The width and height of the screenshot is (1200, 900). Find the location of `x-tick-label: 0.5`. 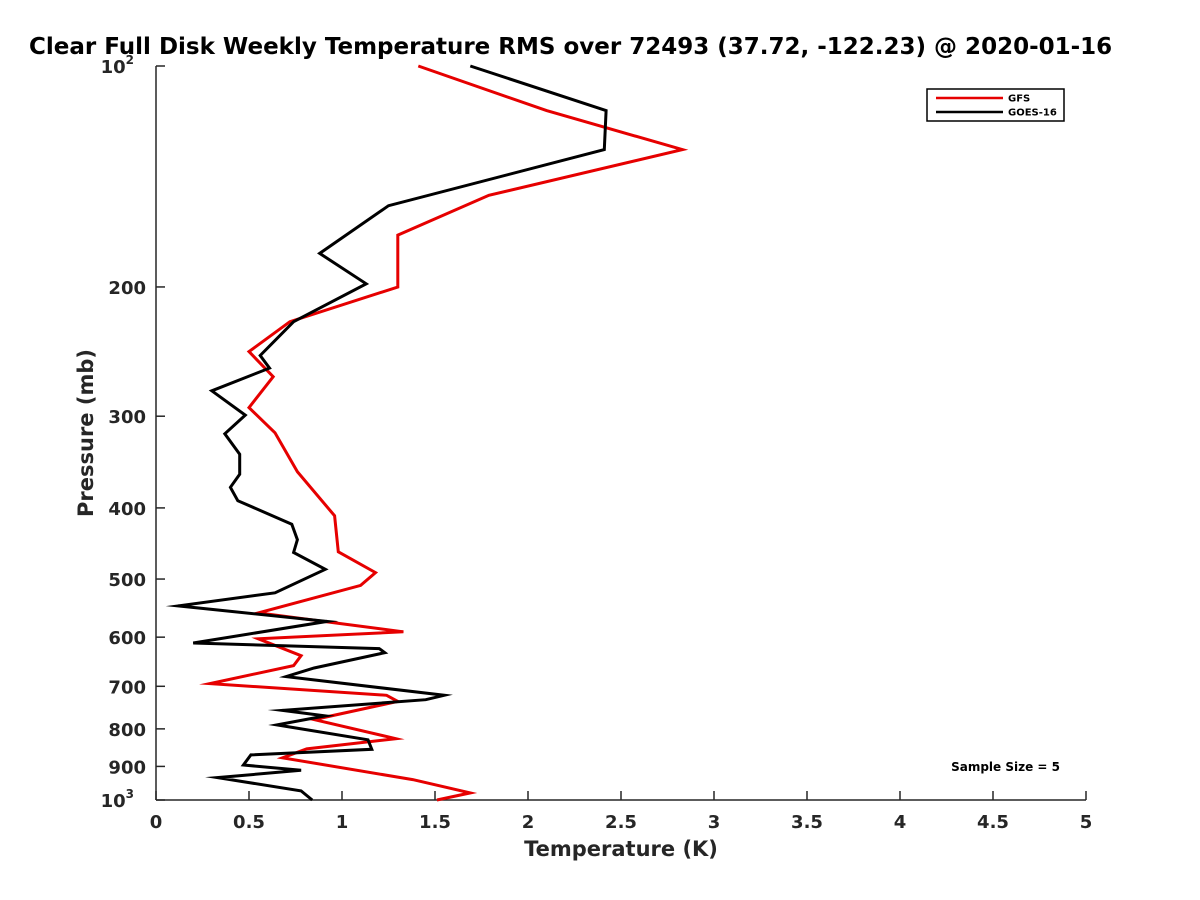

x-tick-label: 0.5 is located at coordinates (249, 822).